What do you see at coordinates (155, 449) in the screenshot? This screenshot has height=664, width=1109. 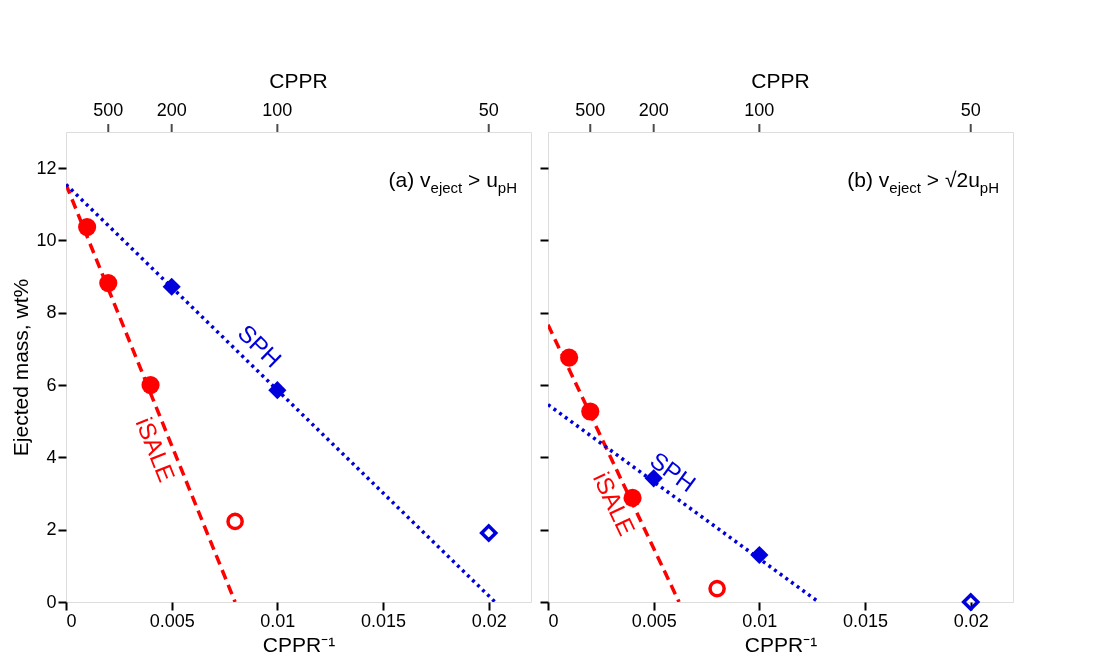 I see `text: iSALE` at bounding box center [155, 449].